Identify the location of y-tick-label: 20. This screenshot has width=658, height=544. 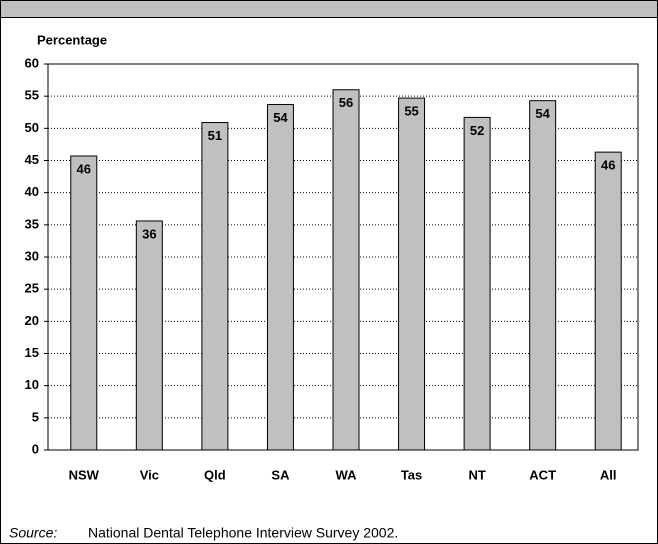
(32, 320).